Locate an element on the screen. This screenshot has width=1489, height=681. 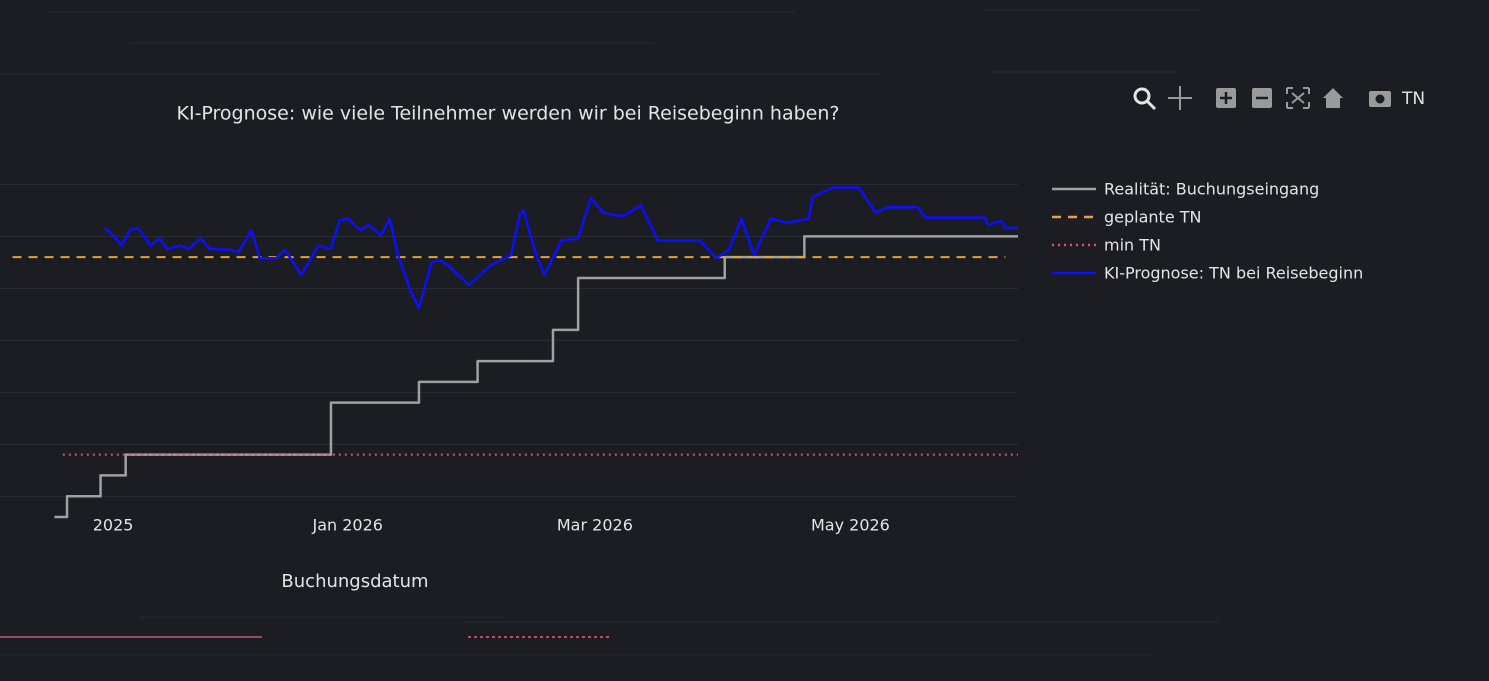
series-line is located at coordinates (560, 248).